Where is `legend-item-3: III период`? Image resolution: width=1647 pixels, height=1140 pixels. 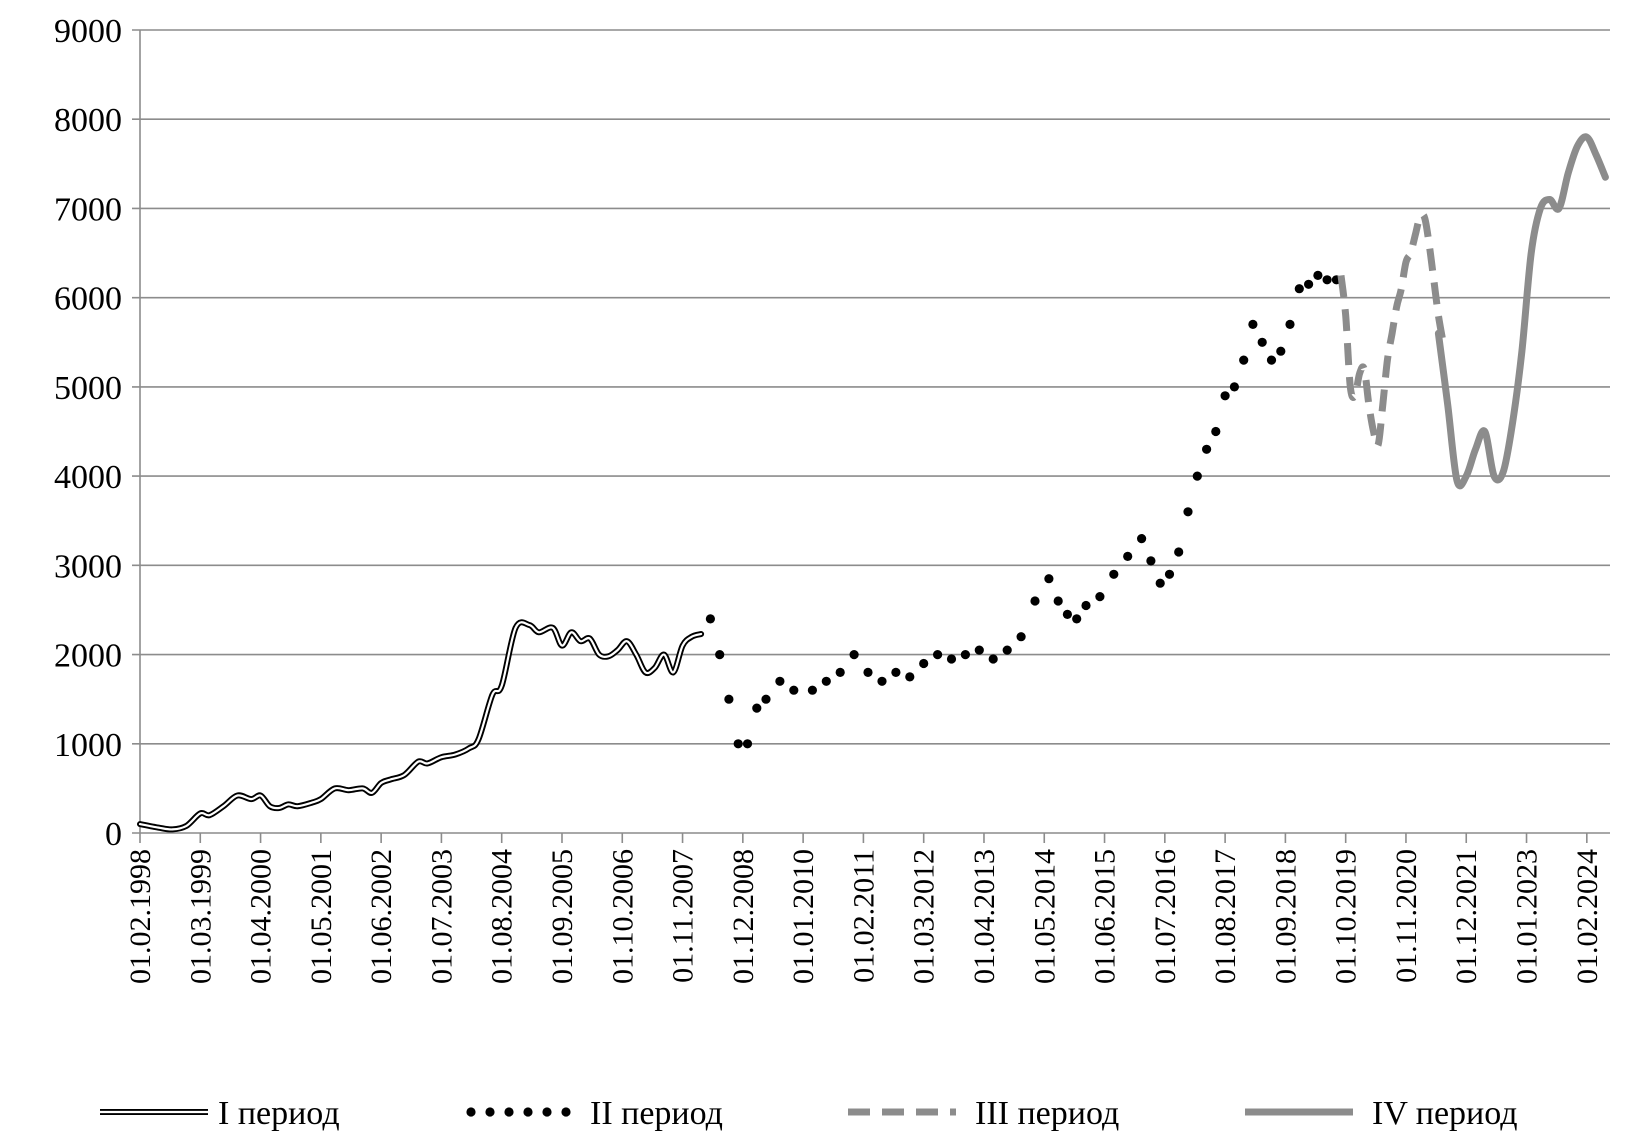
legend-item-3: III период is located at coordinates (983, 1113).